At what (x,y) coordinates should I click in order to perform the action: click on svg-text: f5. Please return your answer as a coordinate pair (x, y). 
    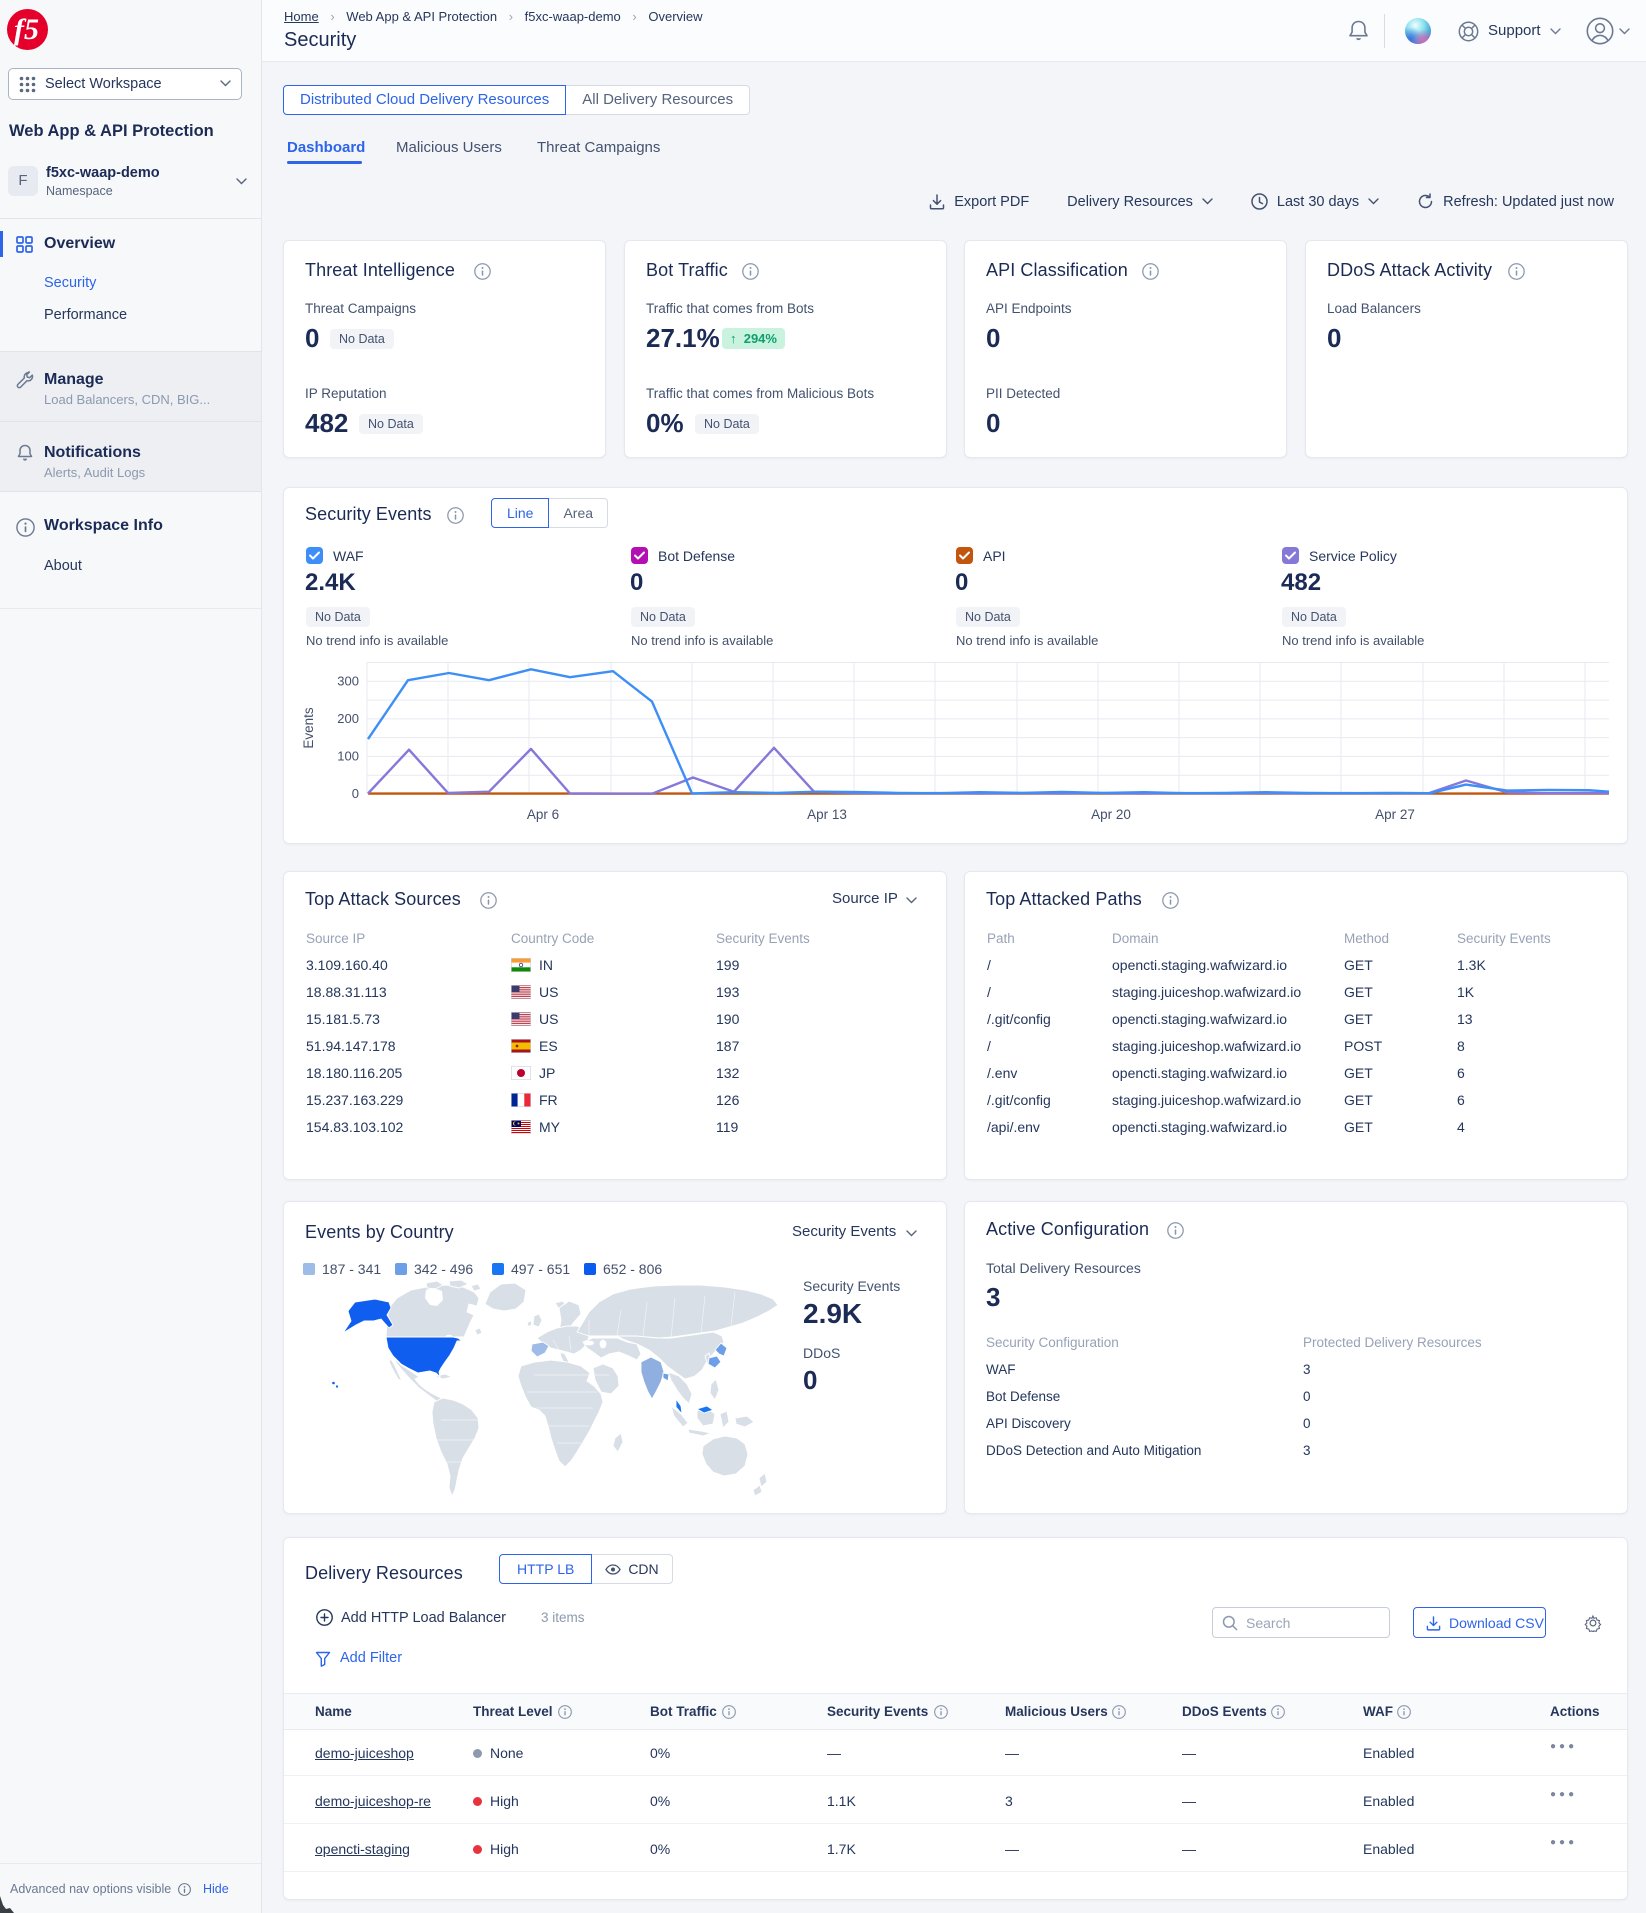
    Looking at the image, I should click on (26, 29).